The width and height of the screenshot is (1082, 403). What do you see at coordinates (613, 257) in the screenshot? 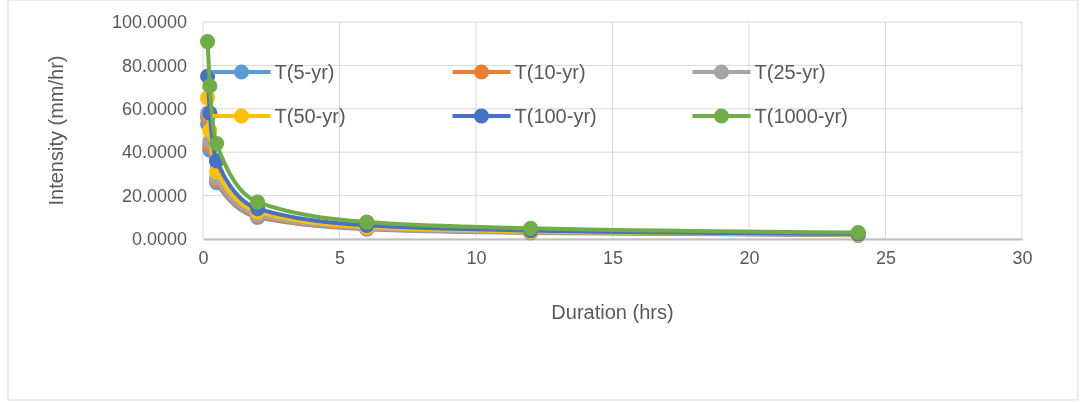
I see `x-tick-label: 15` at bounding box center [613, 257].